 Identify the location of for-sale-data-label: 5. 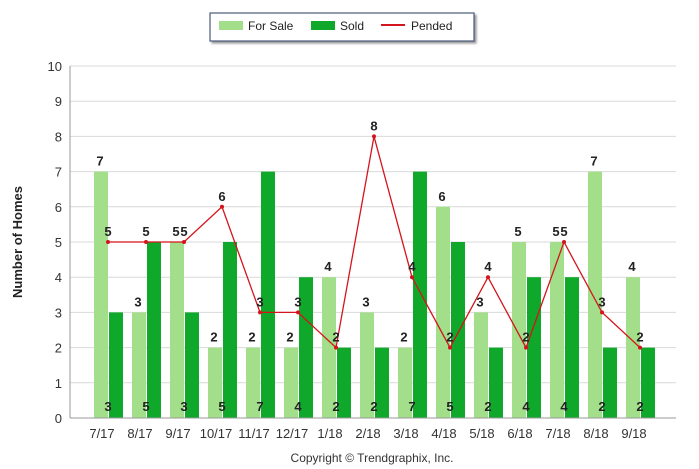
(555, 231).